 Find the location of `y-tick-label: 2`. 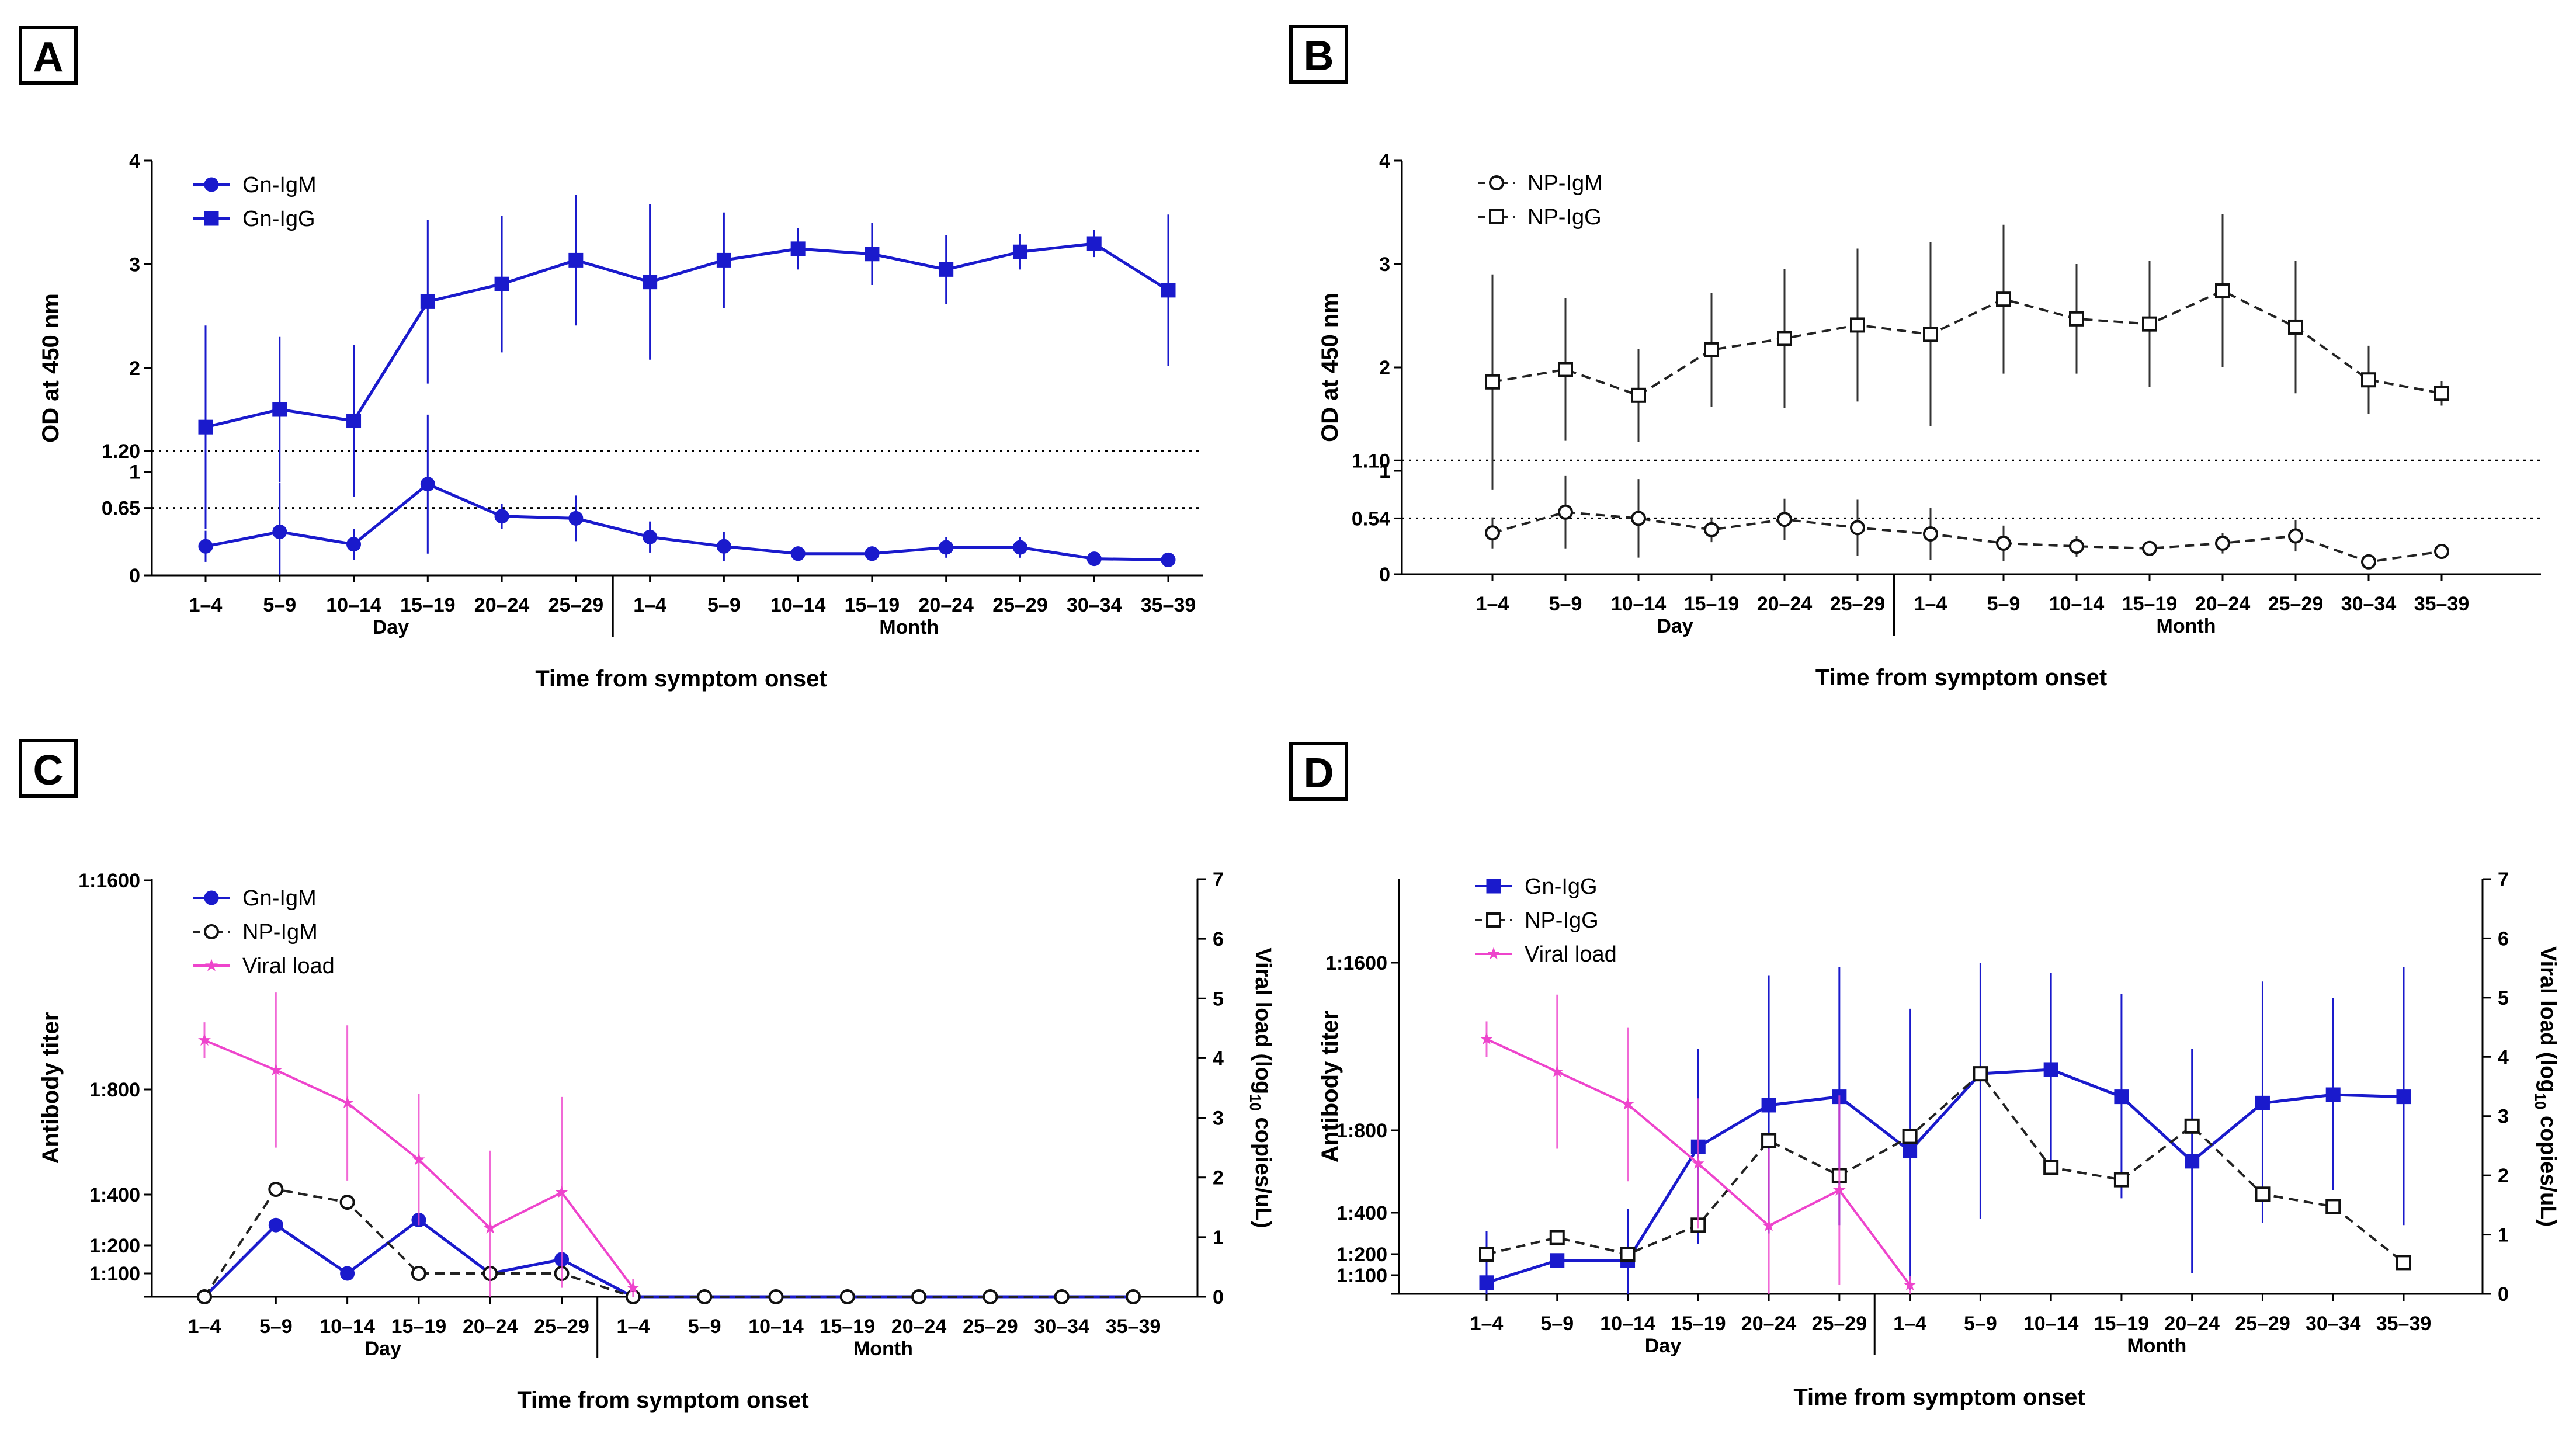

y-tick-label: 2 is located at coordinates (1384, 368).